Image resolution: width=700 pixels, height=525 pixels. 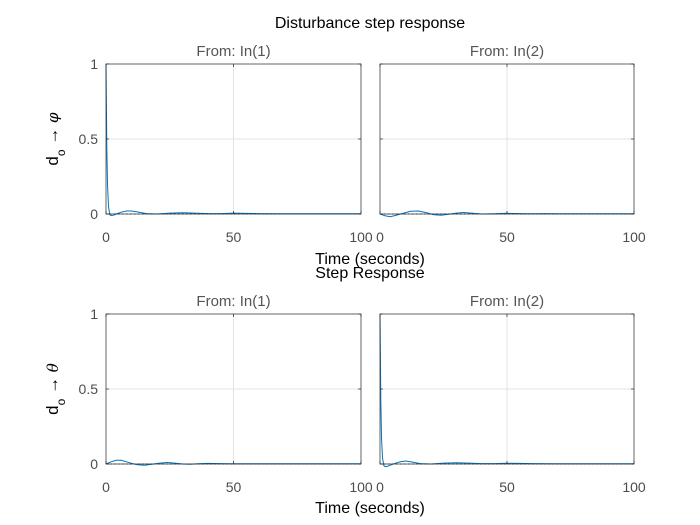 I want to click on y-axis-label-text: do → θ, so click(x=55, y=389).